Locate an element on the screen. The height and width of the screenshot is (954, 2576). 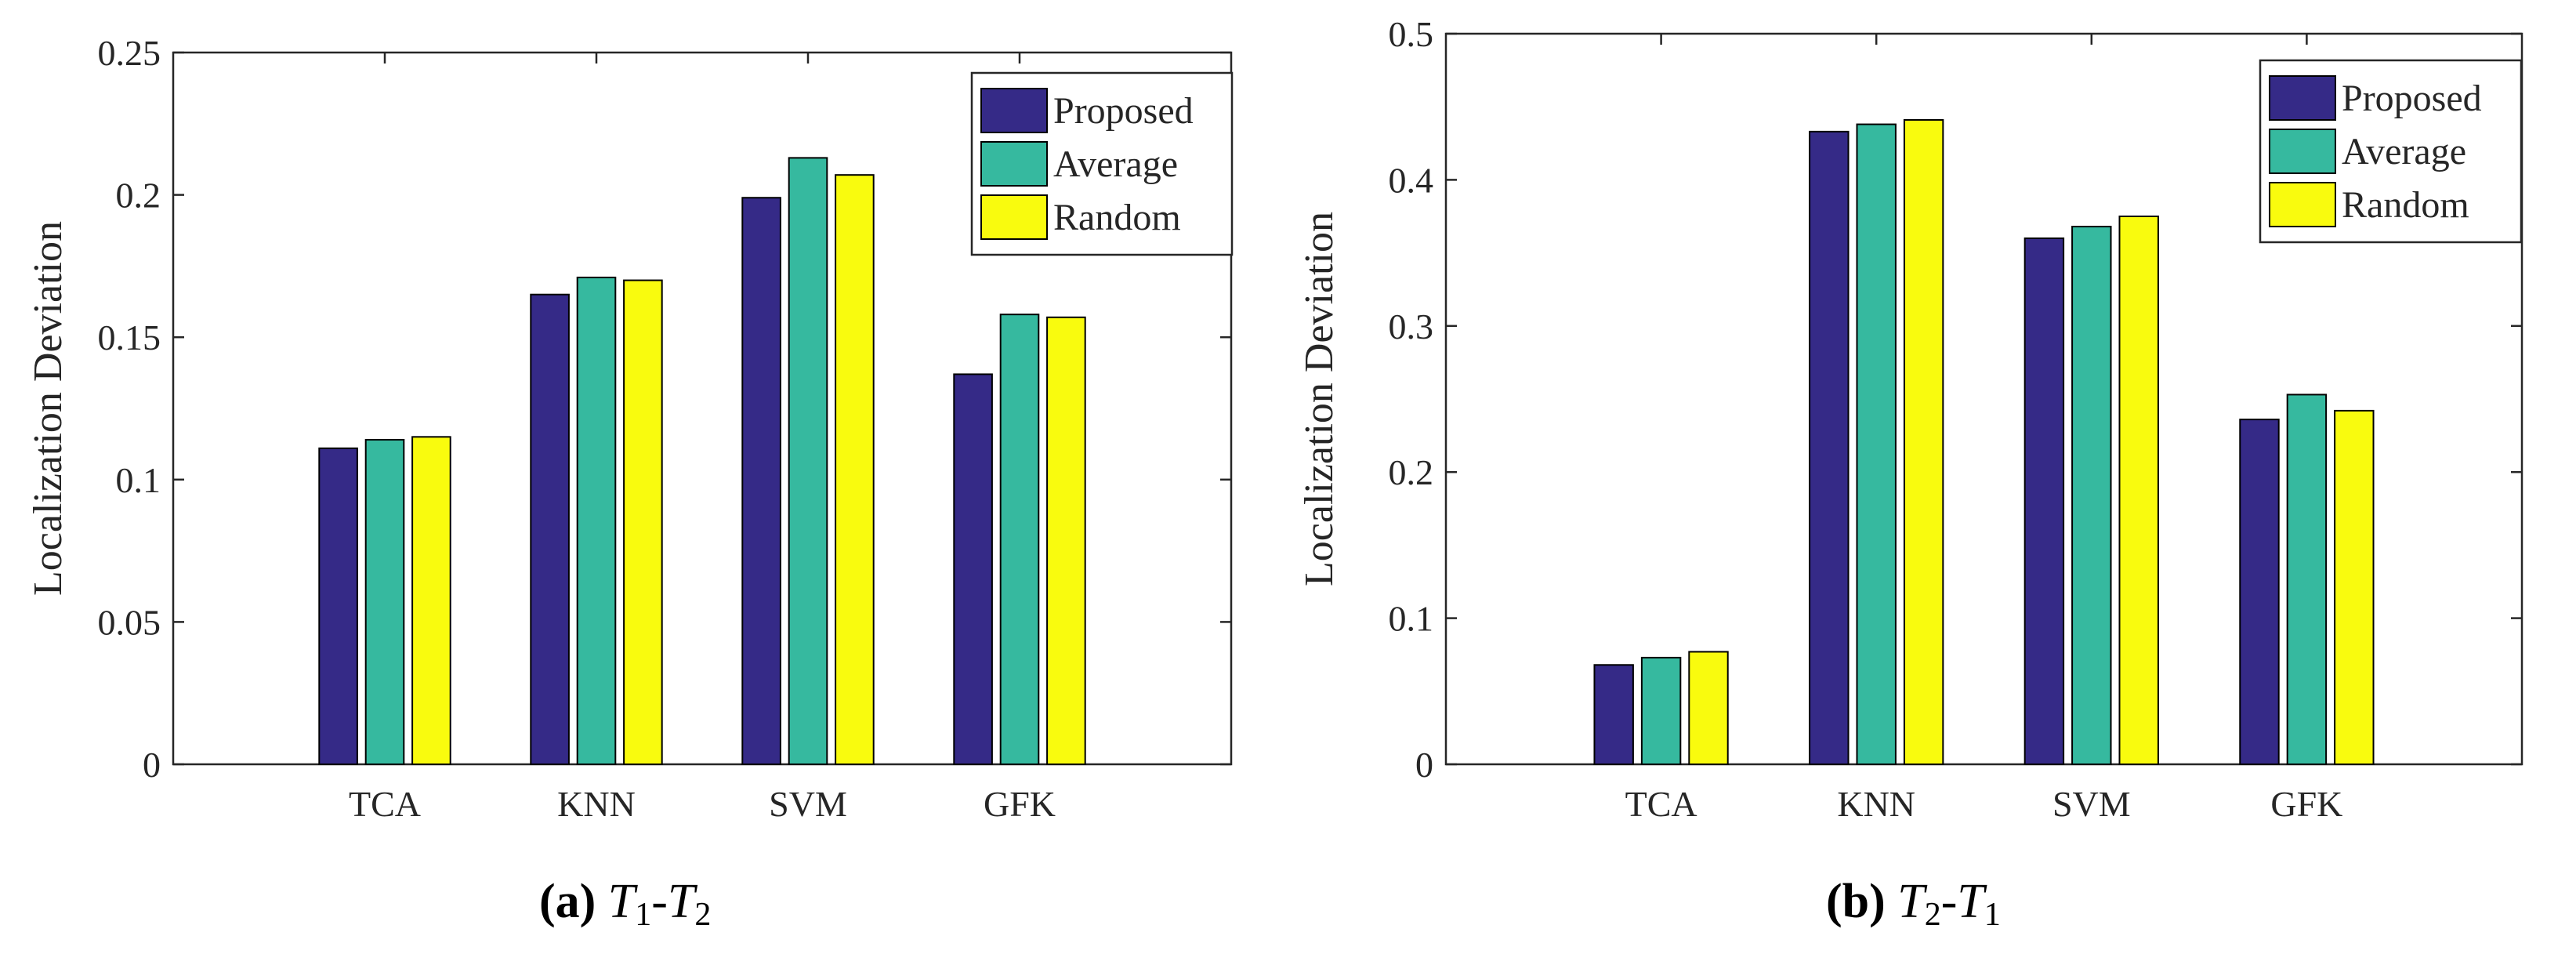
bar-b-tca-random is located at coordinates (1708, 708).